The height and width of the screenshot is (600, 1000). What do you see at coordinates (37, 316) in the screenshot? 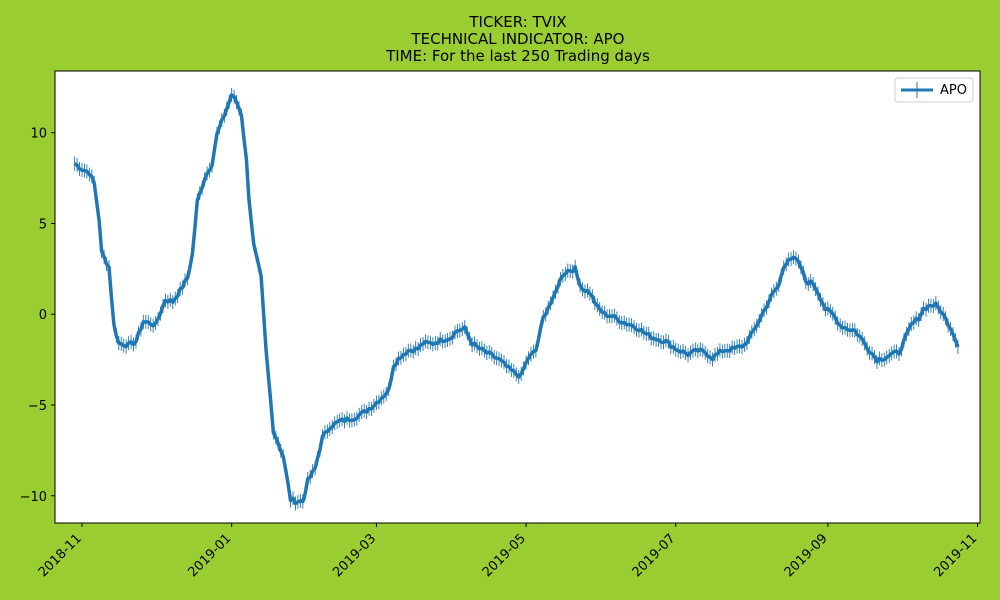
I see `y-axis: −10 −5 0 5 10` at bounding box center [37, 316].